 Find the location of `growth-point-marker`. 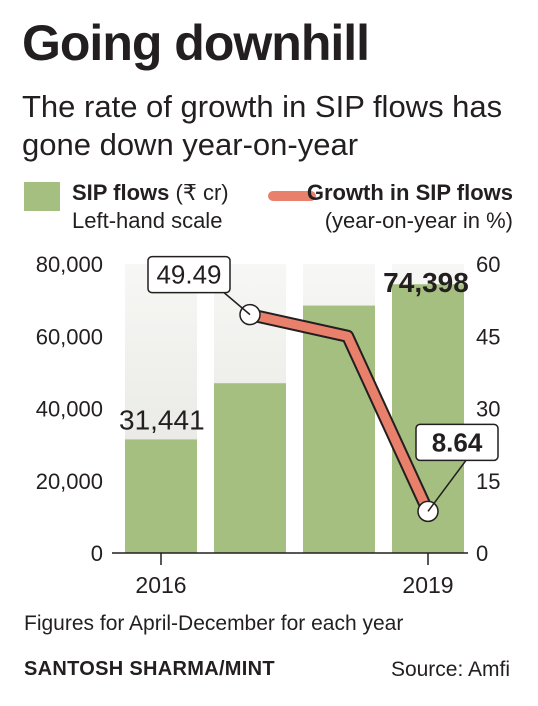

growth-point-marker is located at coordinates (428, 511).